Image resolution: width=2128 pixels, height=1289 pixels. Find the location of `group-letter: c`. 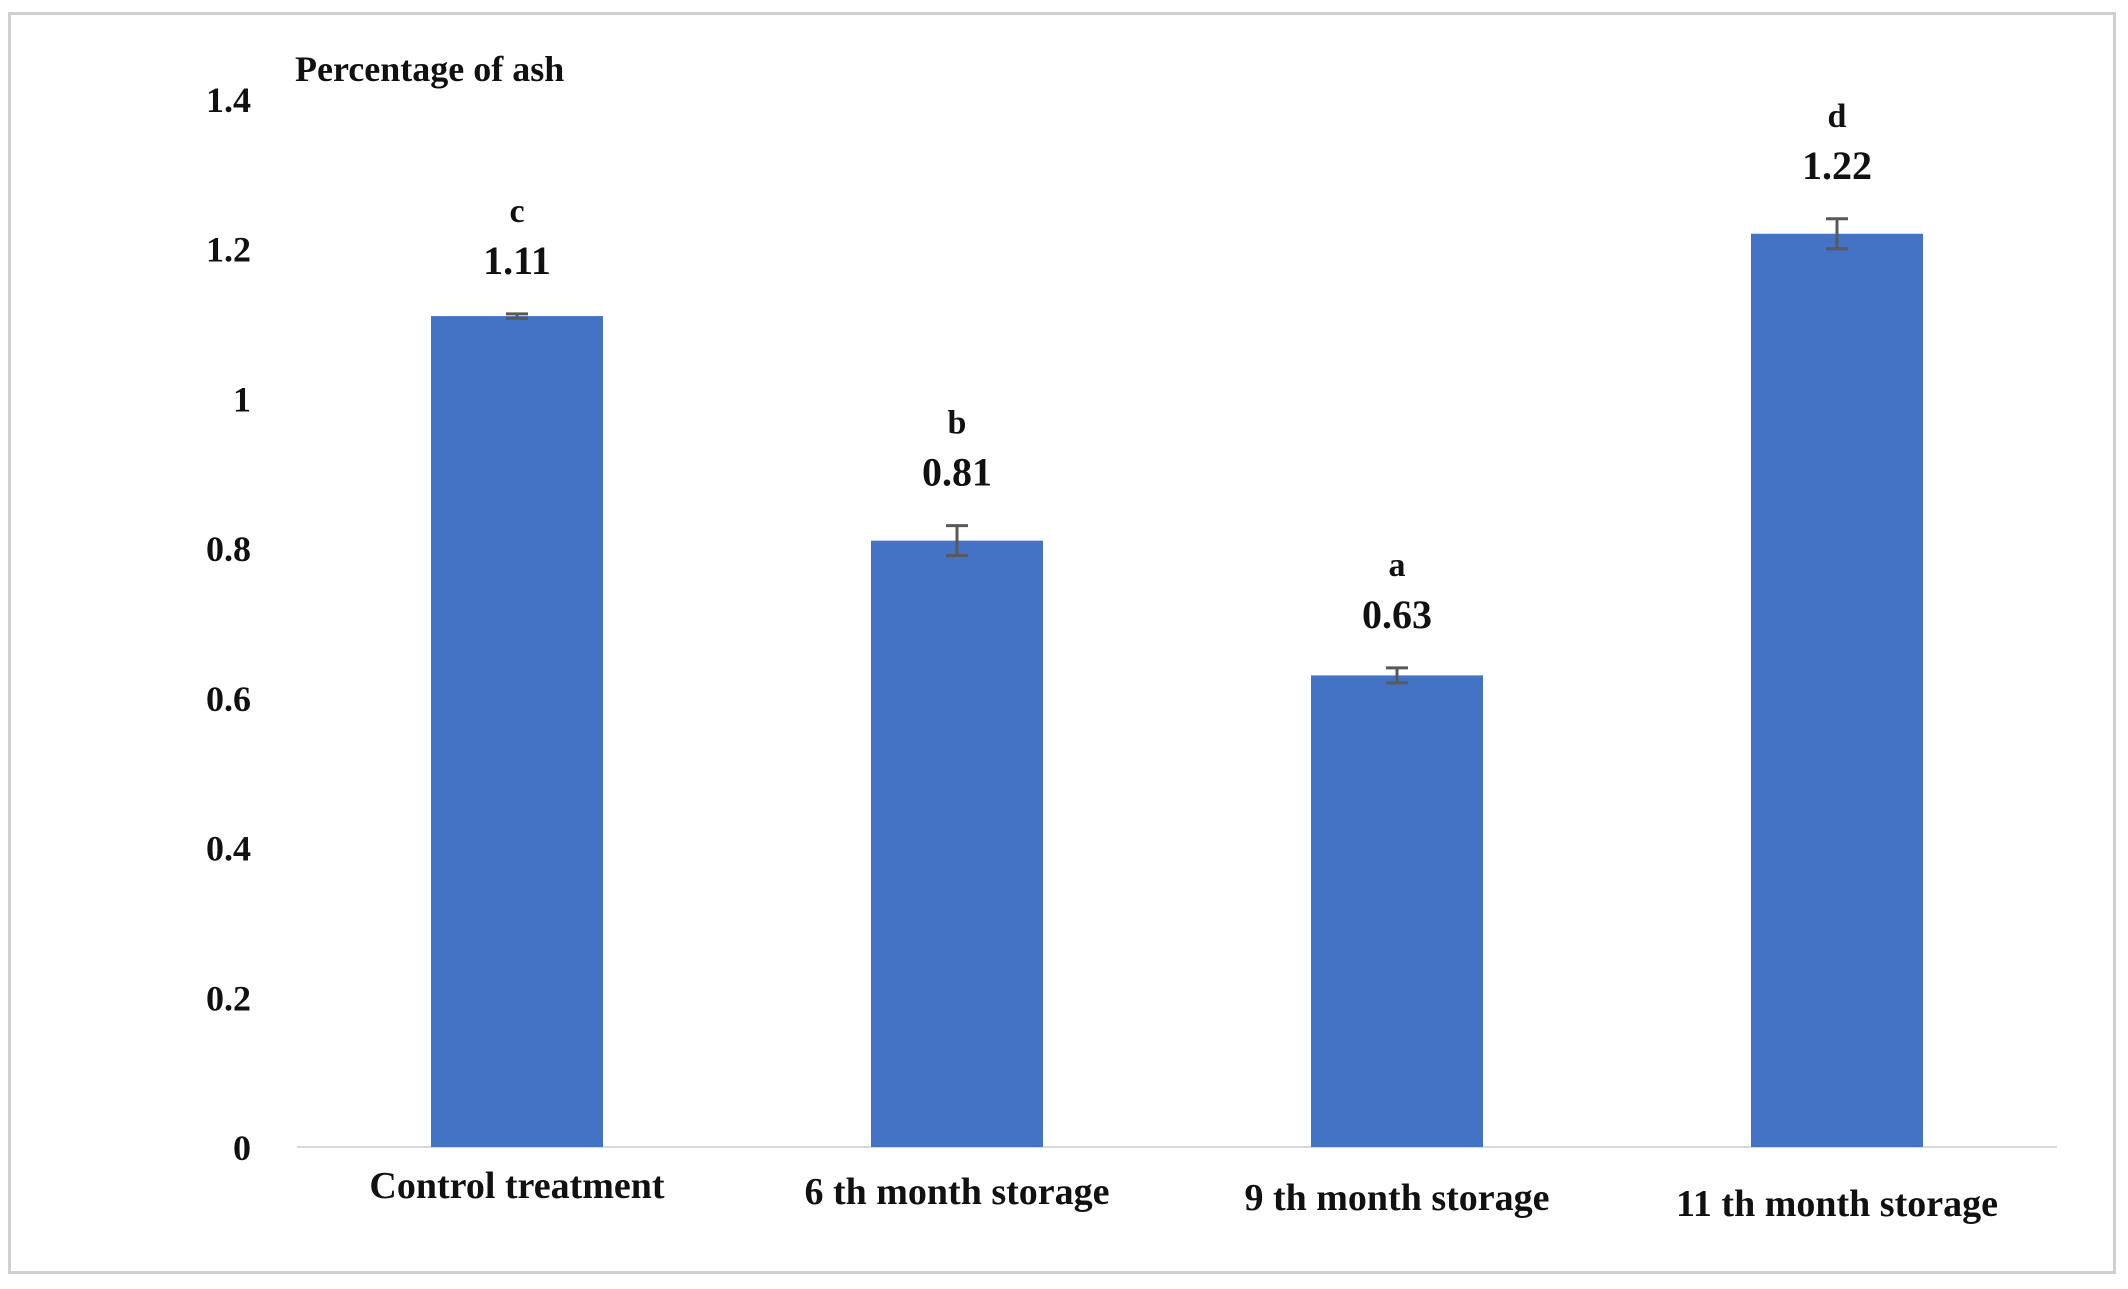

group-letter: c is located at coordinates (516, 211).